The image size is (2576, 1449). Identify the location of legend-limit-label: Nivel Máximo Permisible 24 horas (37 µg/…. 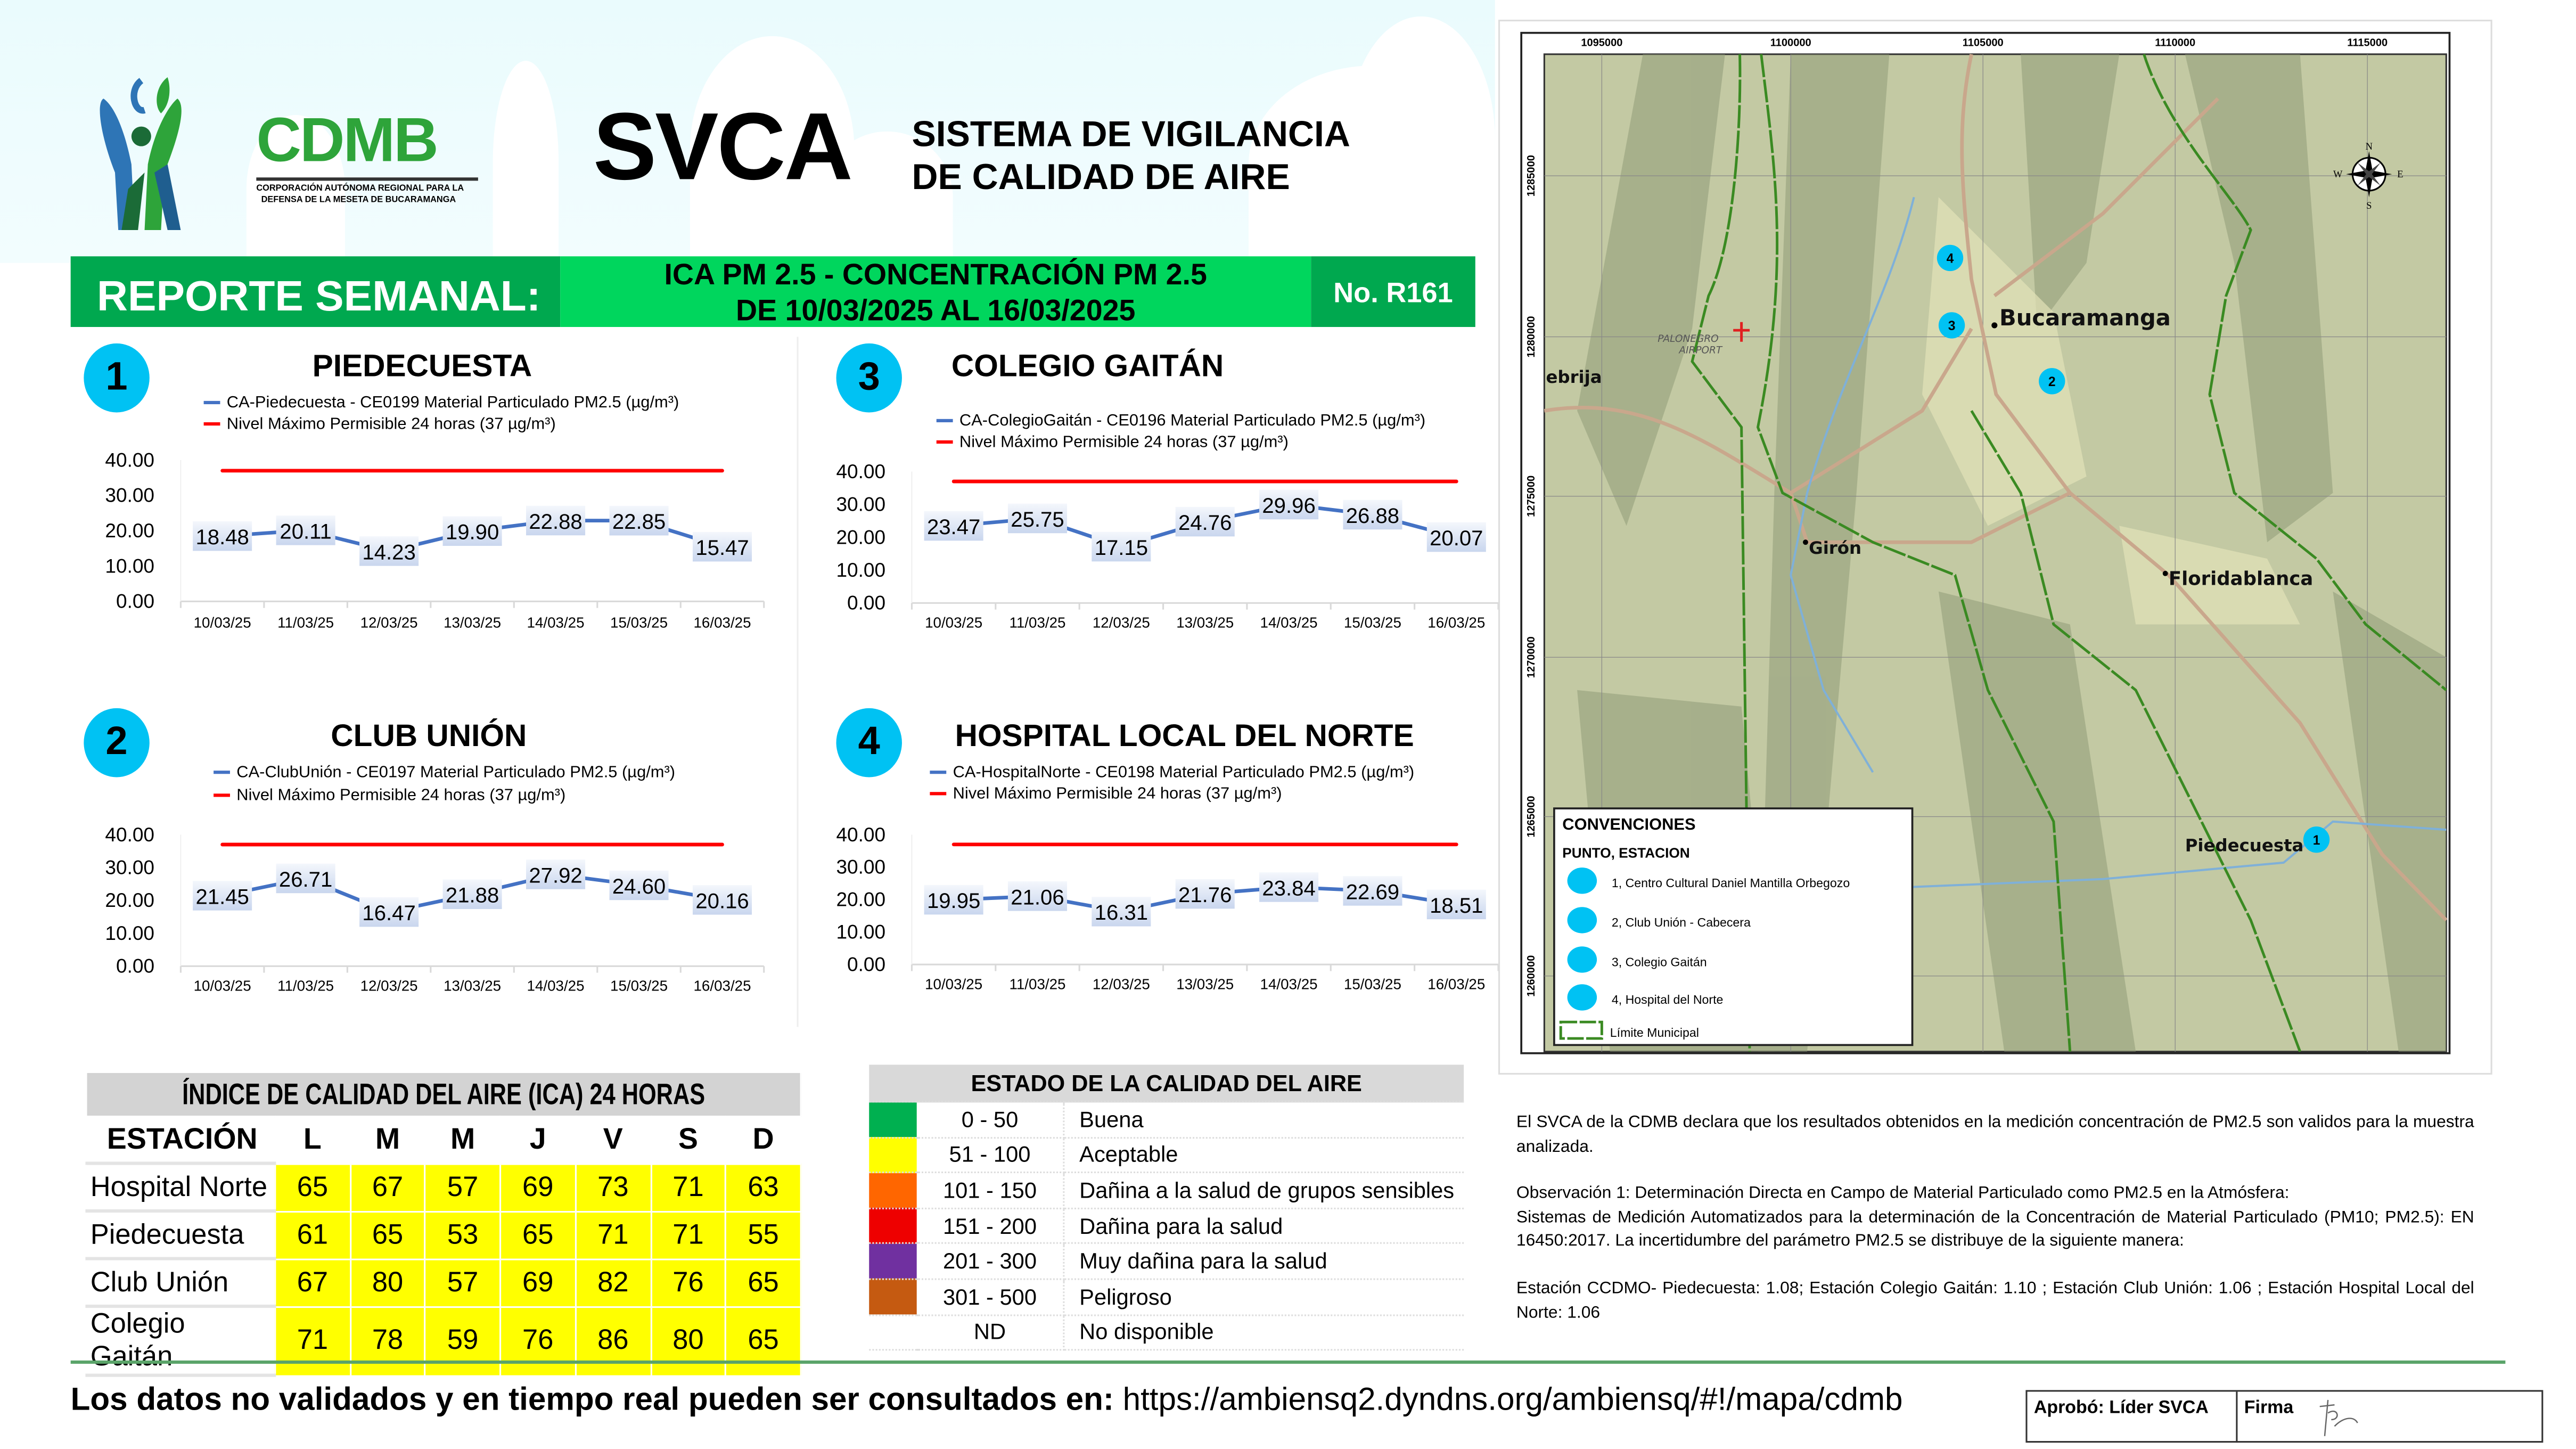
(401, 796).